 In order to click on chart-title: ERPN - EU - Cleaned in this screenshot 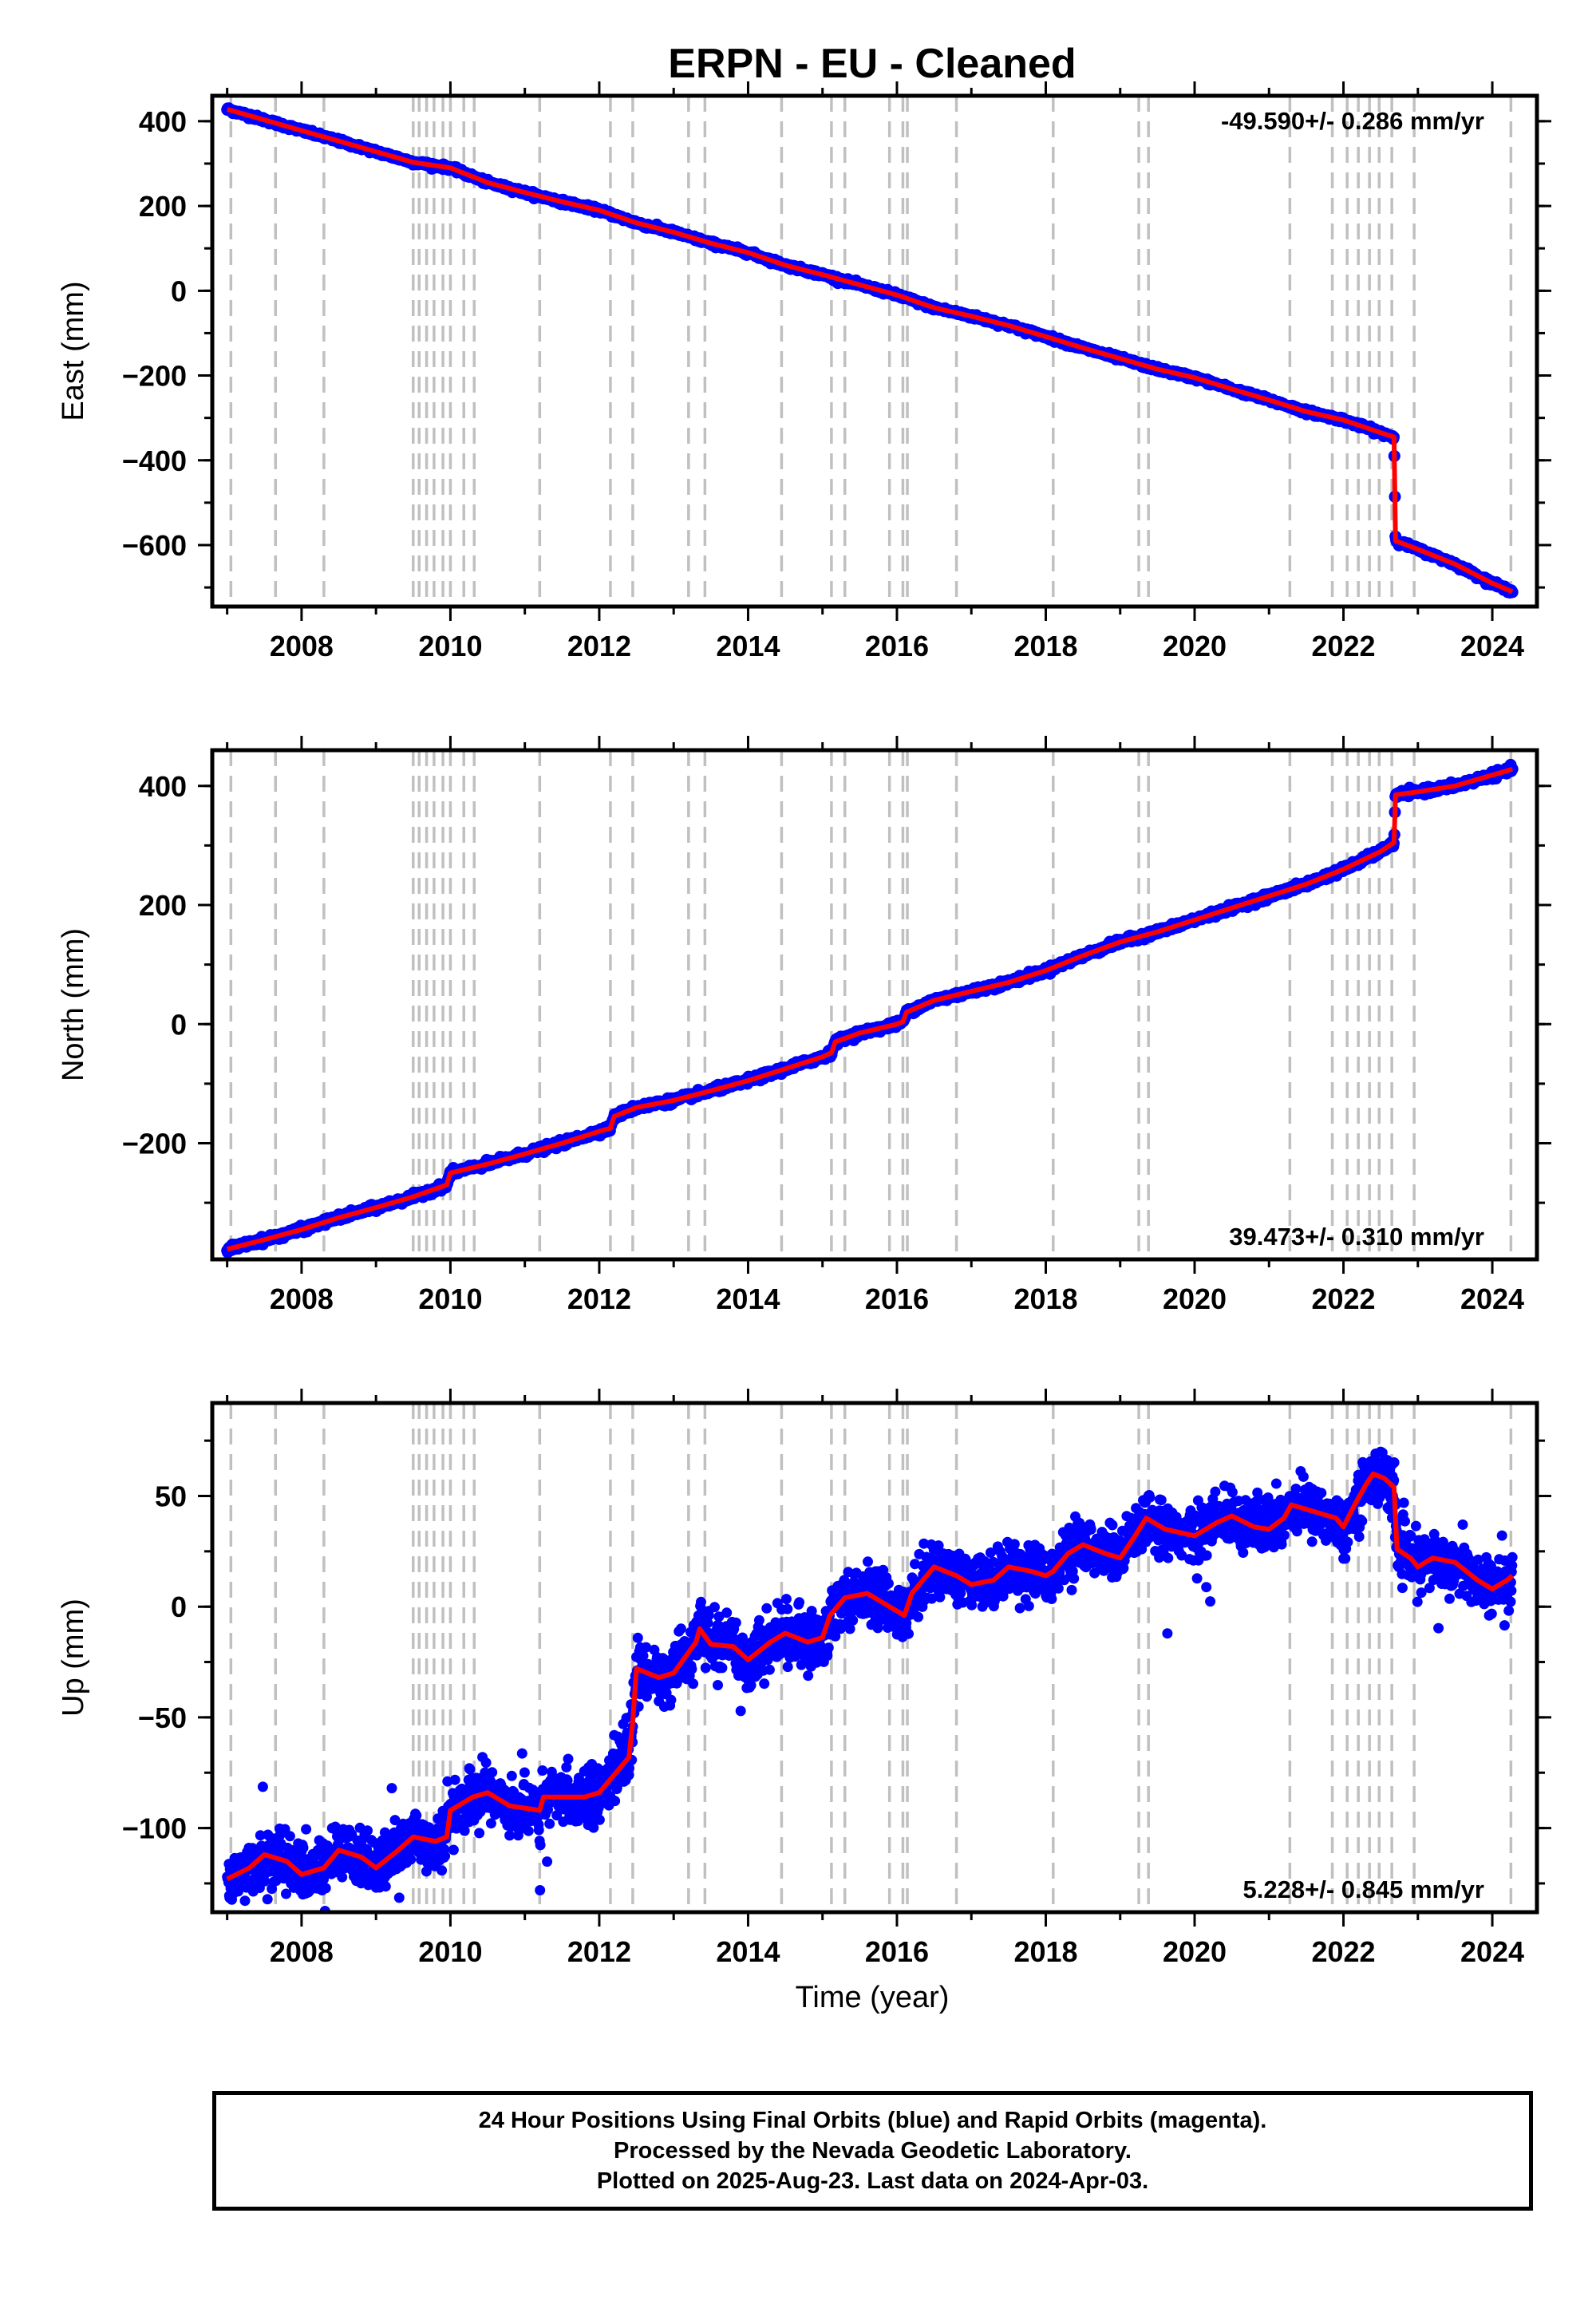, I will do `click(872, 64)`.